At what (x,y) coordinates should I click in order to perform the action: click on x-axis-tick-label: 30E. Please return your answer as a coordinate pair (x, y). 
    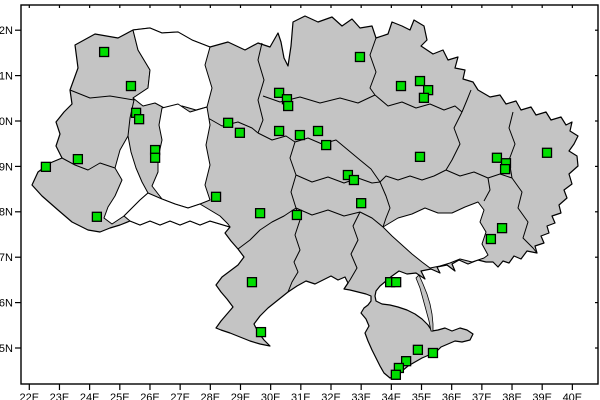
    Looking at the image, I should click on (271, 396).